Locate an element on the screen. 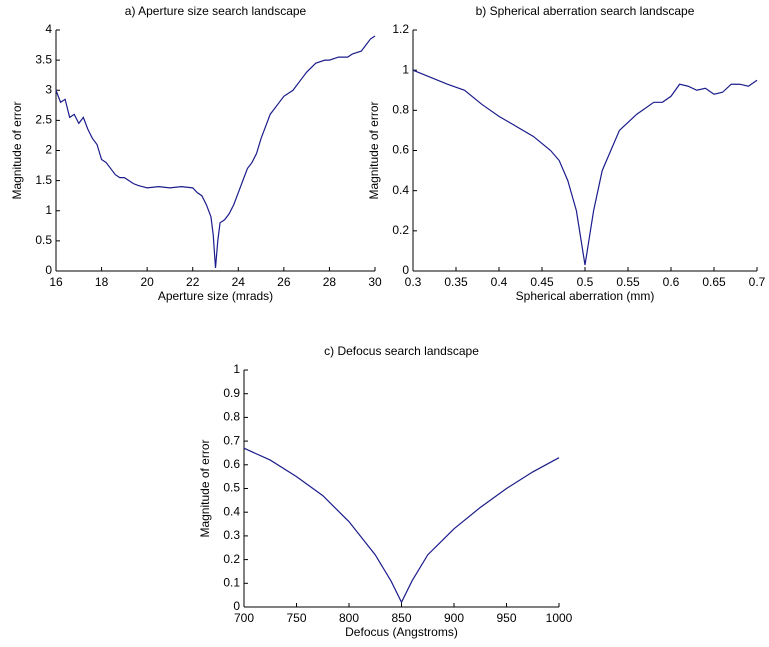 The height and width of the screenshot is (647, 769). x-tick-label: 20 is located at coordinates (147, 282).